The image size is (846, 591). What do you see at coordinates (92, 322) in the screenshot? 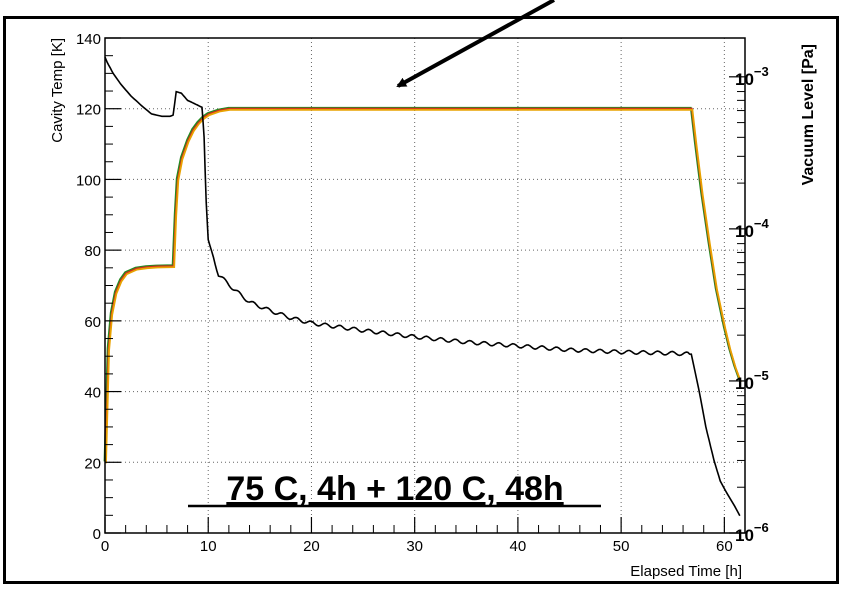
I see `y-tick-label: 60` at bounding box center [92, 322].